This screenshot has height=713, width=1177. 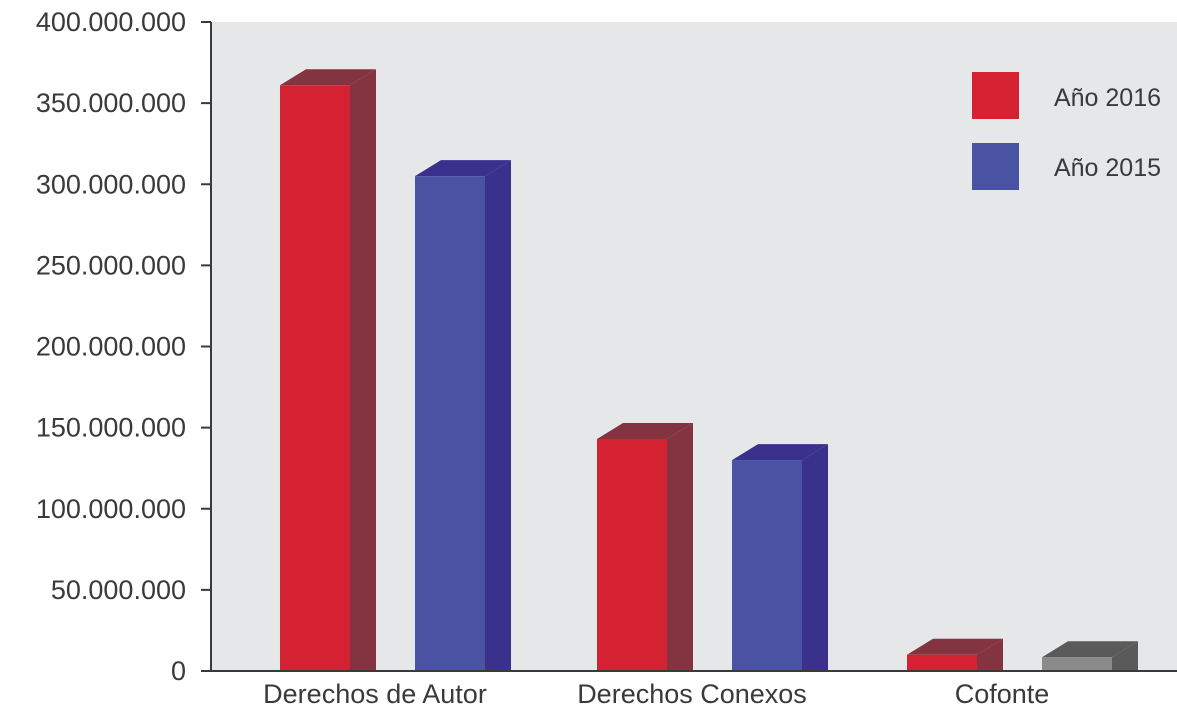 What do you see at coordinates (118, 590) in the screenshot?
I see `y-tick-label: 50.000.000` at bounding box center [118, 590].